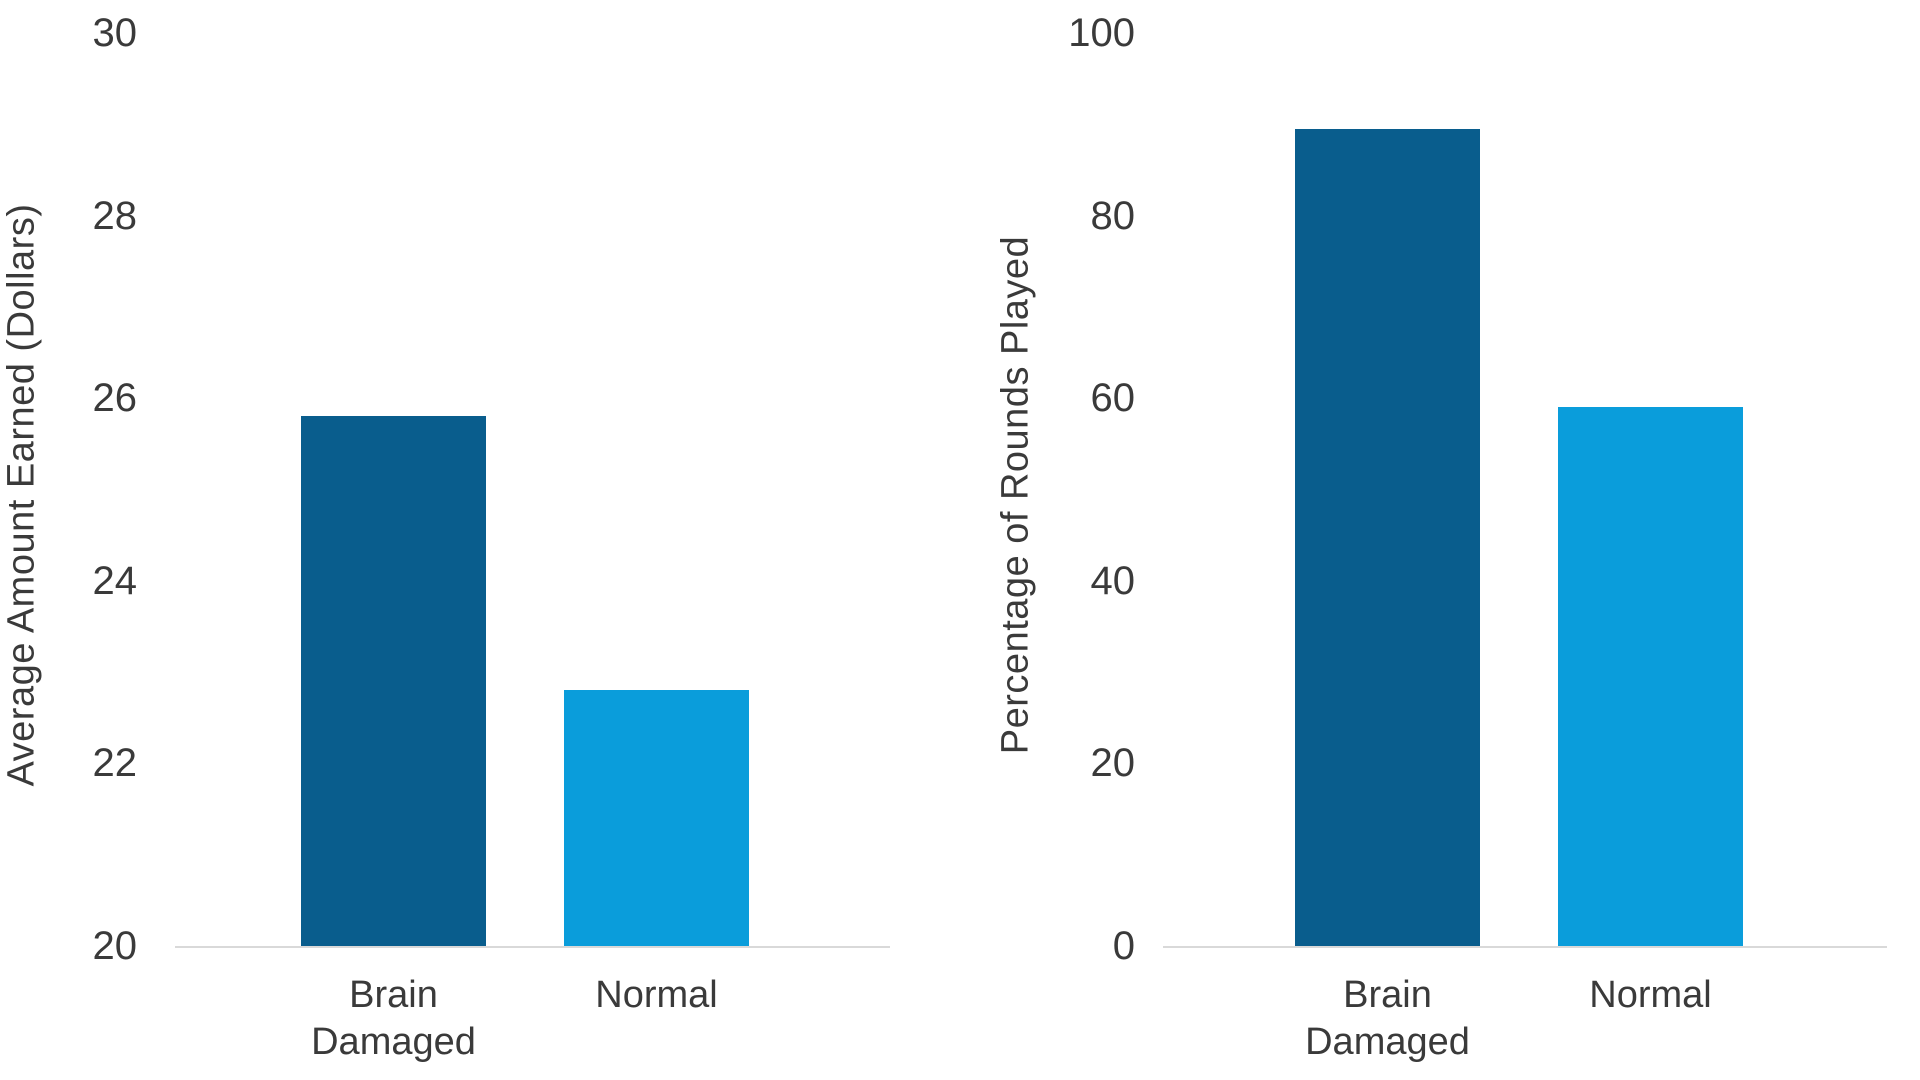 This screenshot has width=1920, height=1080. Describe the element at coordinates (1015, 495) in the screenshot. I see `right-y-axis-title: Percentage of Rounds Played` at that location.